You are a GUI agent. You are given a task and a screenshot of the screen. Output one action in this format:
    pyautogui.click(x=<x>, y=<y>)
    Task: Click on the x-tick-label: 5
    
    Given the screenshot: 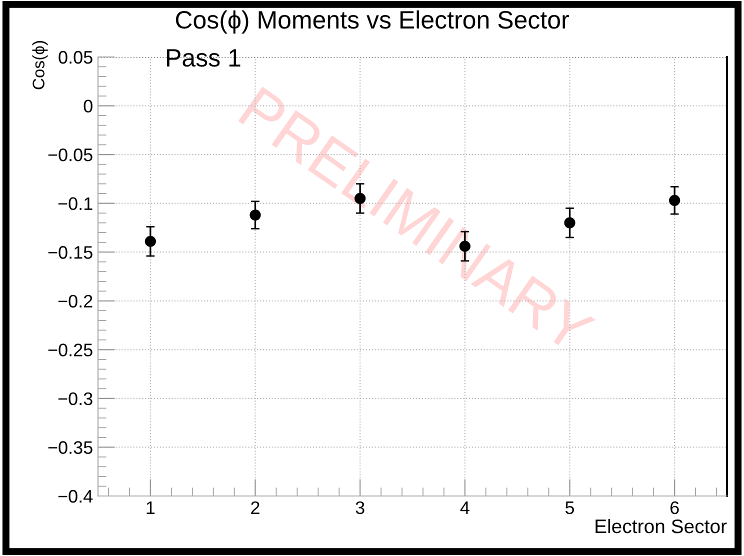 What is the action you would take?
    pyautogui.click(x=569, y=508)
    